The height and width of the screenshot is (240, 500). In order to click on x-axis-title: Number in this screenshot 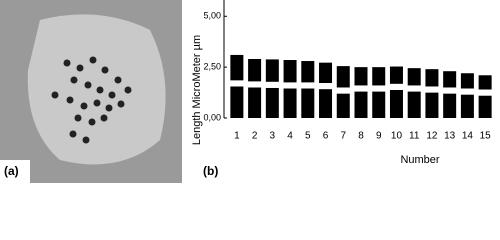, I will do `click(419, 160)`.